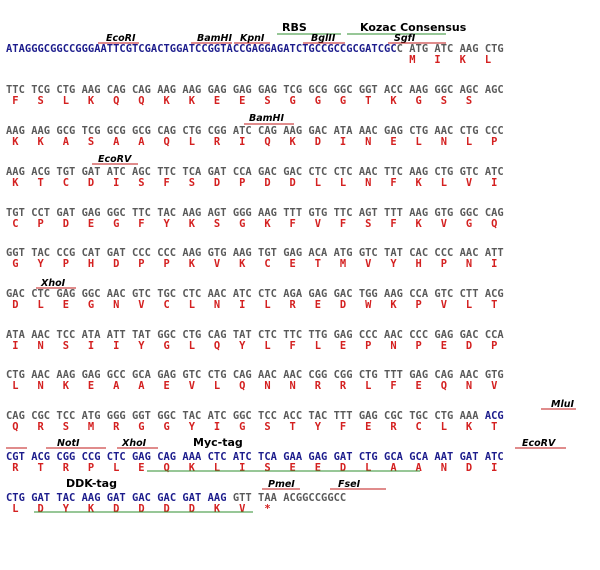 The width and height of the screenshot is (600, 570). Describe the element at coordinates (294, 27) in the screenshot. I see `rbs-label: RBS` at that location.